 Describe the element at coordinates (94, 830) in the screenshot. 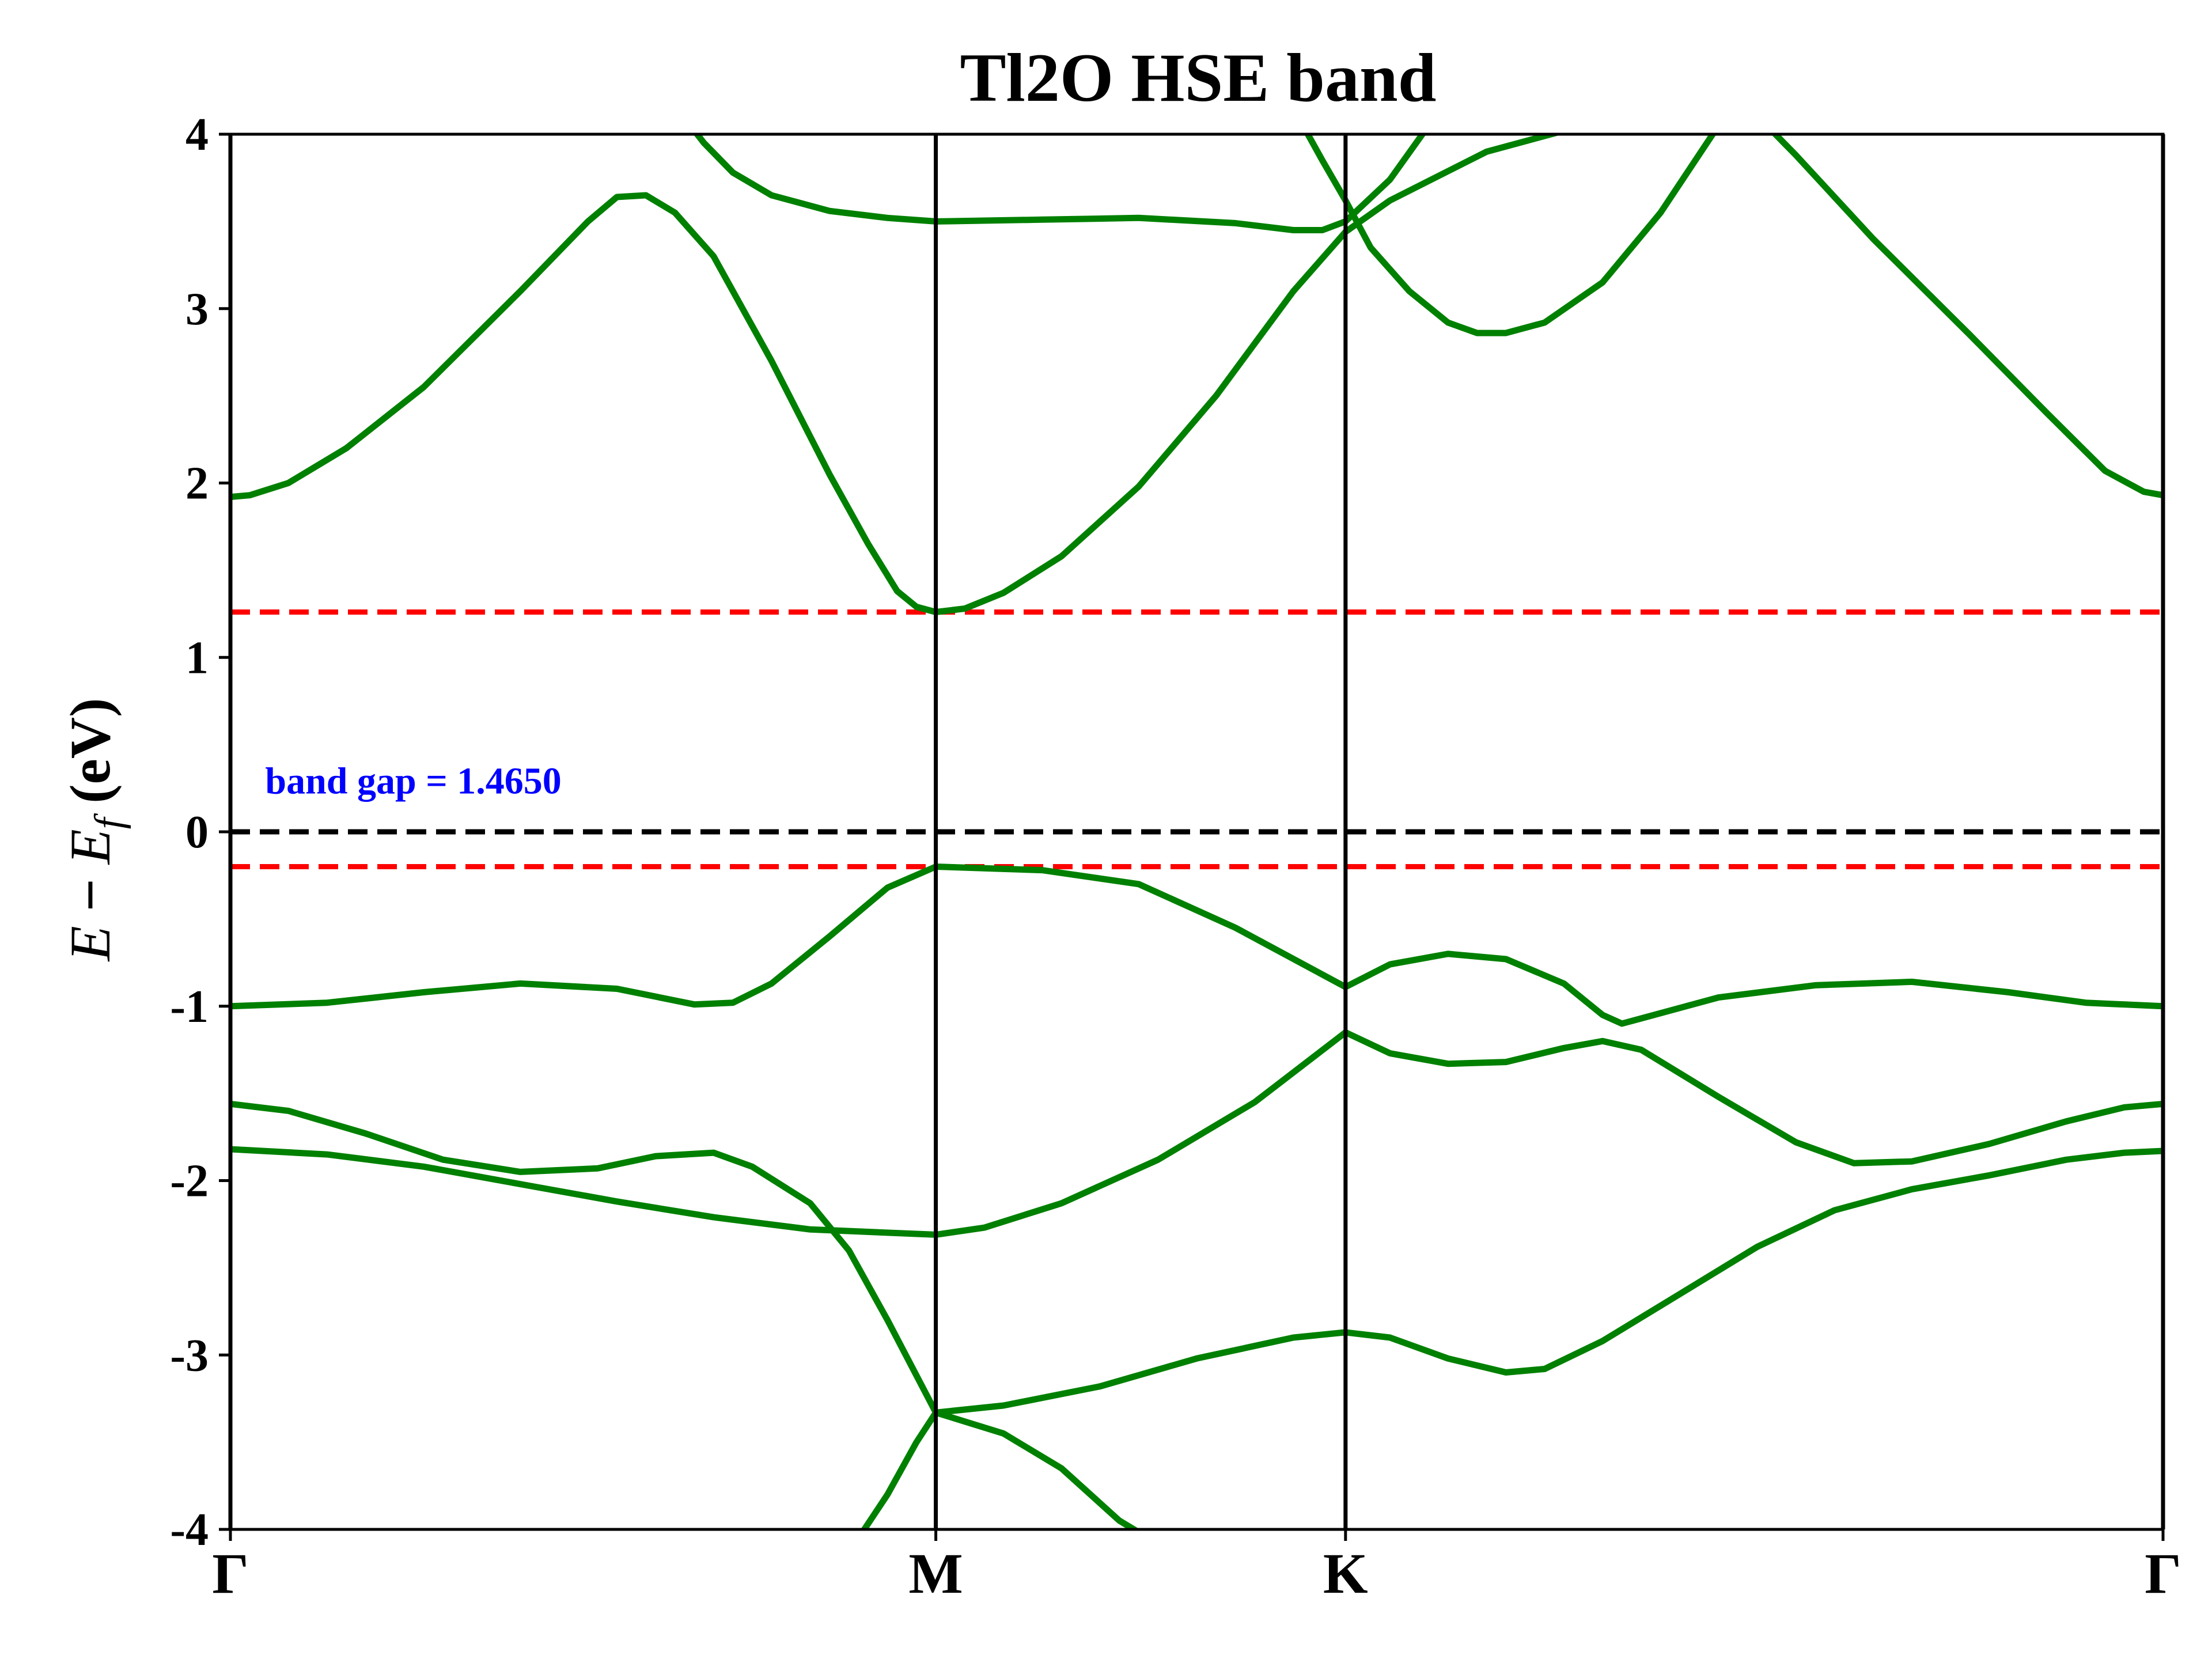

I see `y-axis-label: E − Ef (eV)` at that location.